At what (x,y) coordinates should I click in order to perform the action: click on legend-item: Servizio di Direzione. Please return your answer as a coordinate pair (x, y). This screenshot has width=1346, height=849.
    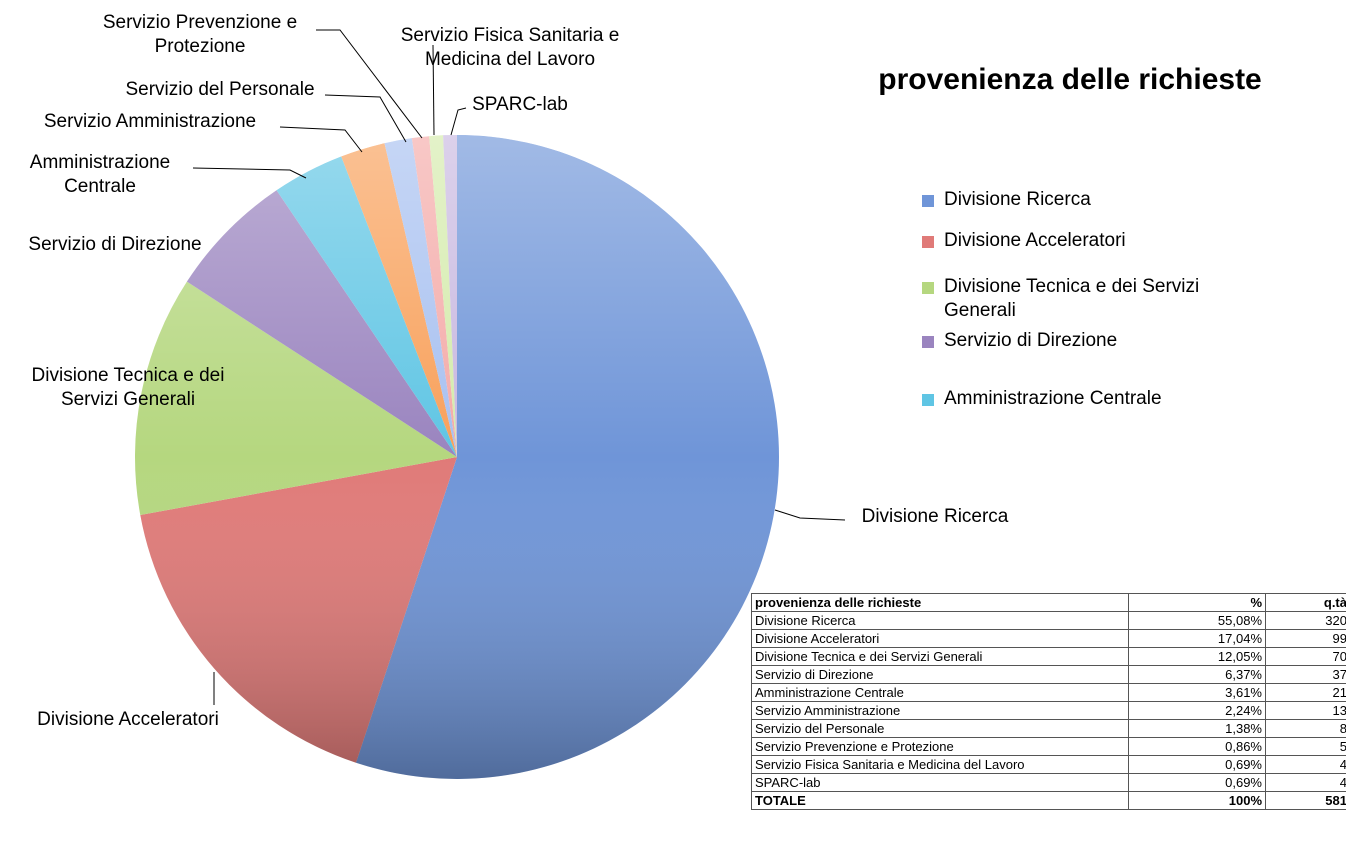
    Looking at the image, I should click on (1087, 341).